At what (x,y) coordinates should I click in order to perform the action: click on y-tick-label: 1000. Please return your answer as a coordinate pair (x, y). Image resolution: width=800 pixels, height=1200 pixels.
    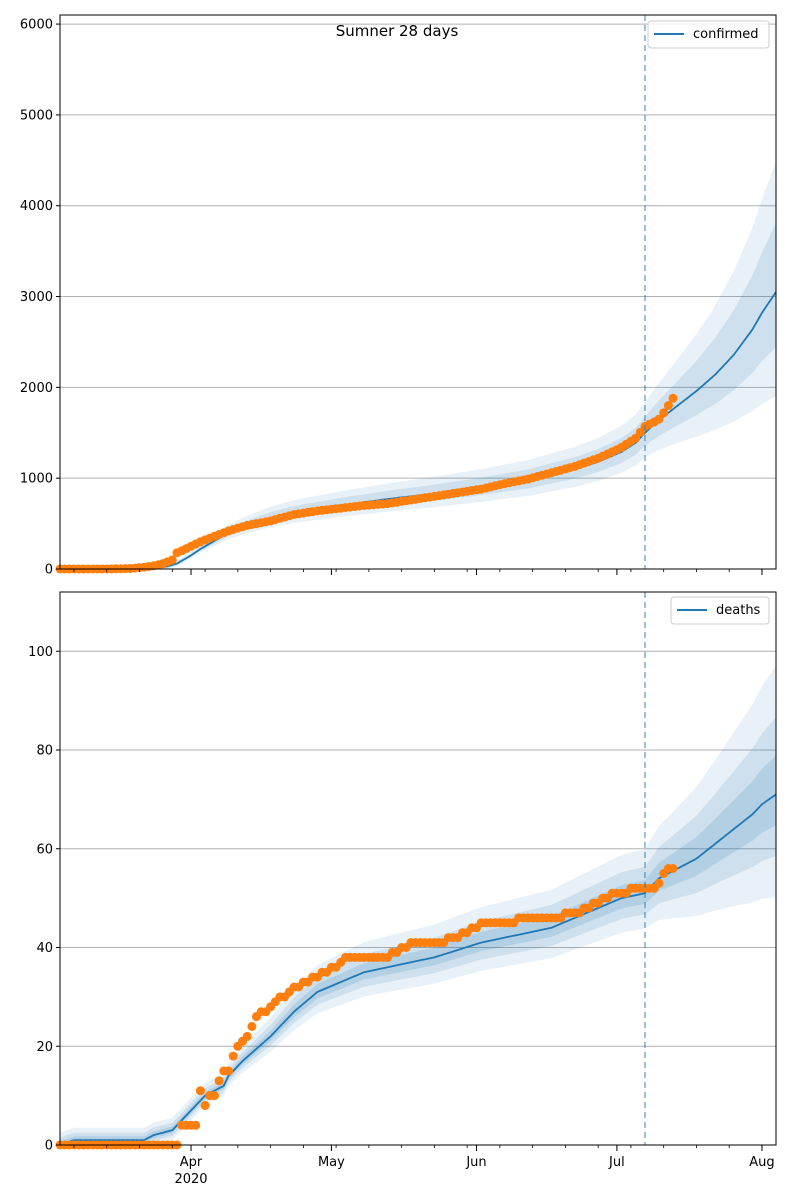
    Looking at the image, I should click on (36, 479).